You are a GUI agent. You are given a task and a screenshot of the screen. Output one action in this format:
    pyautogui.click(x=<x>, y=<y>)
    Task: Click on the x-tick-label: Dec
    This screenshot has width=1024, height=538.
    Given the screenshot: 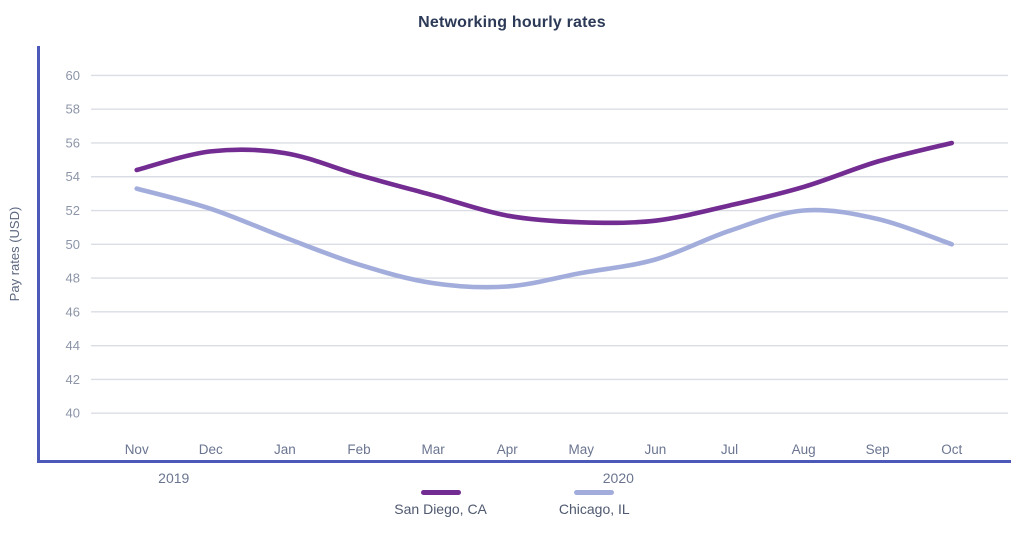 What is the action you would take?
    pyautogui.click(x=211, y=449)
    